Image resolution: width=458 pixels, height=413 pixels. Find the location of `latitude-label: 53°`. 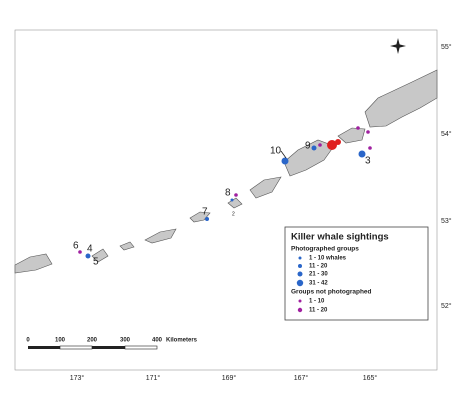

latitude-label: 53° is located at coordinates (446, 221).